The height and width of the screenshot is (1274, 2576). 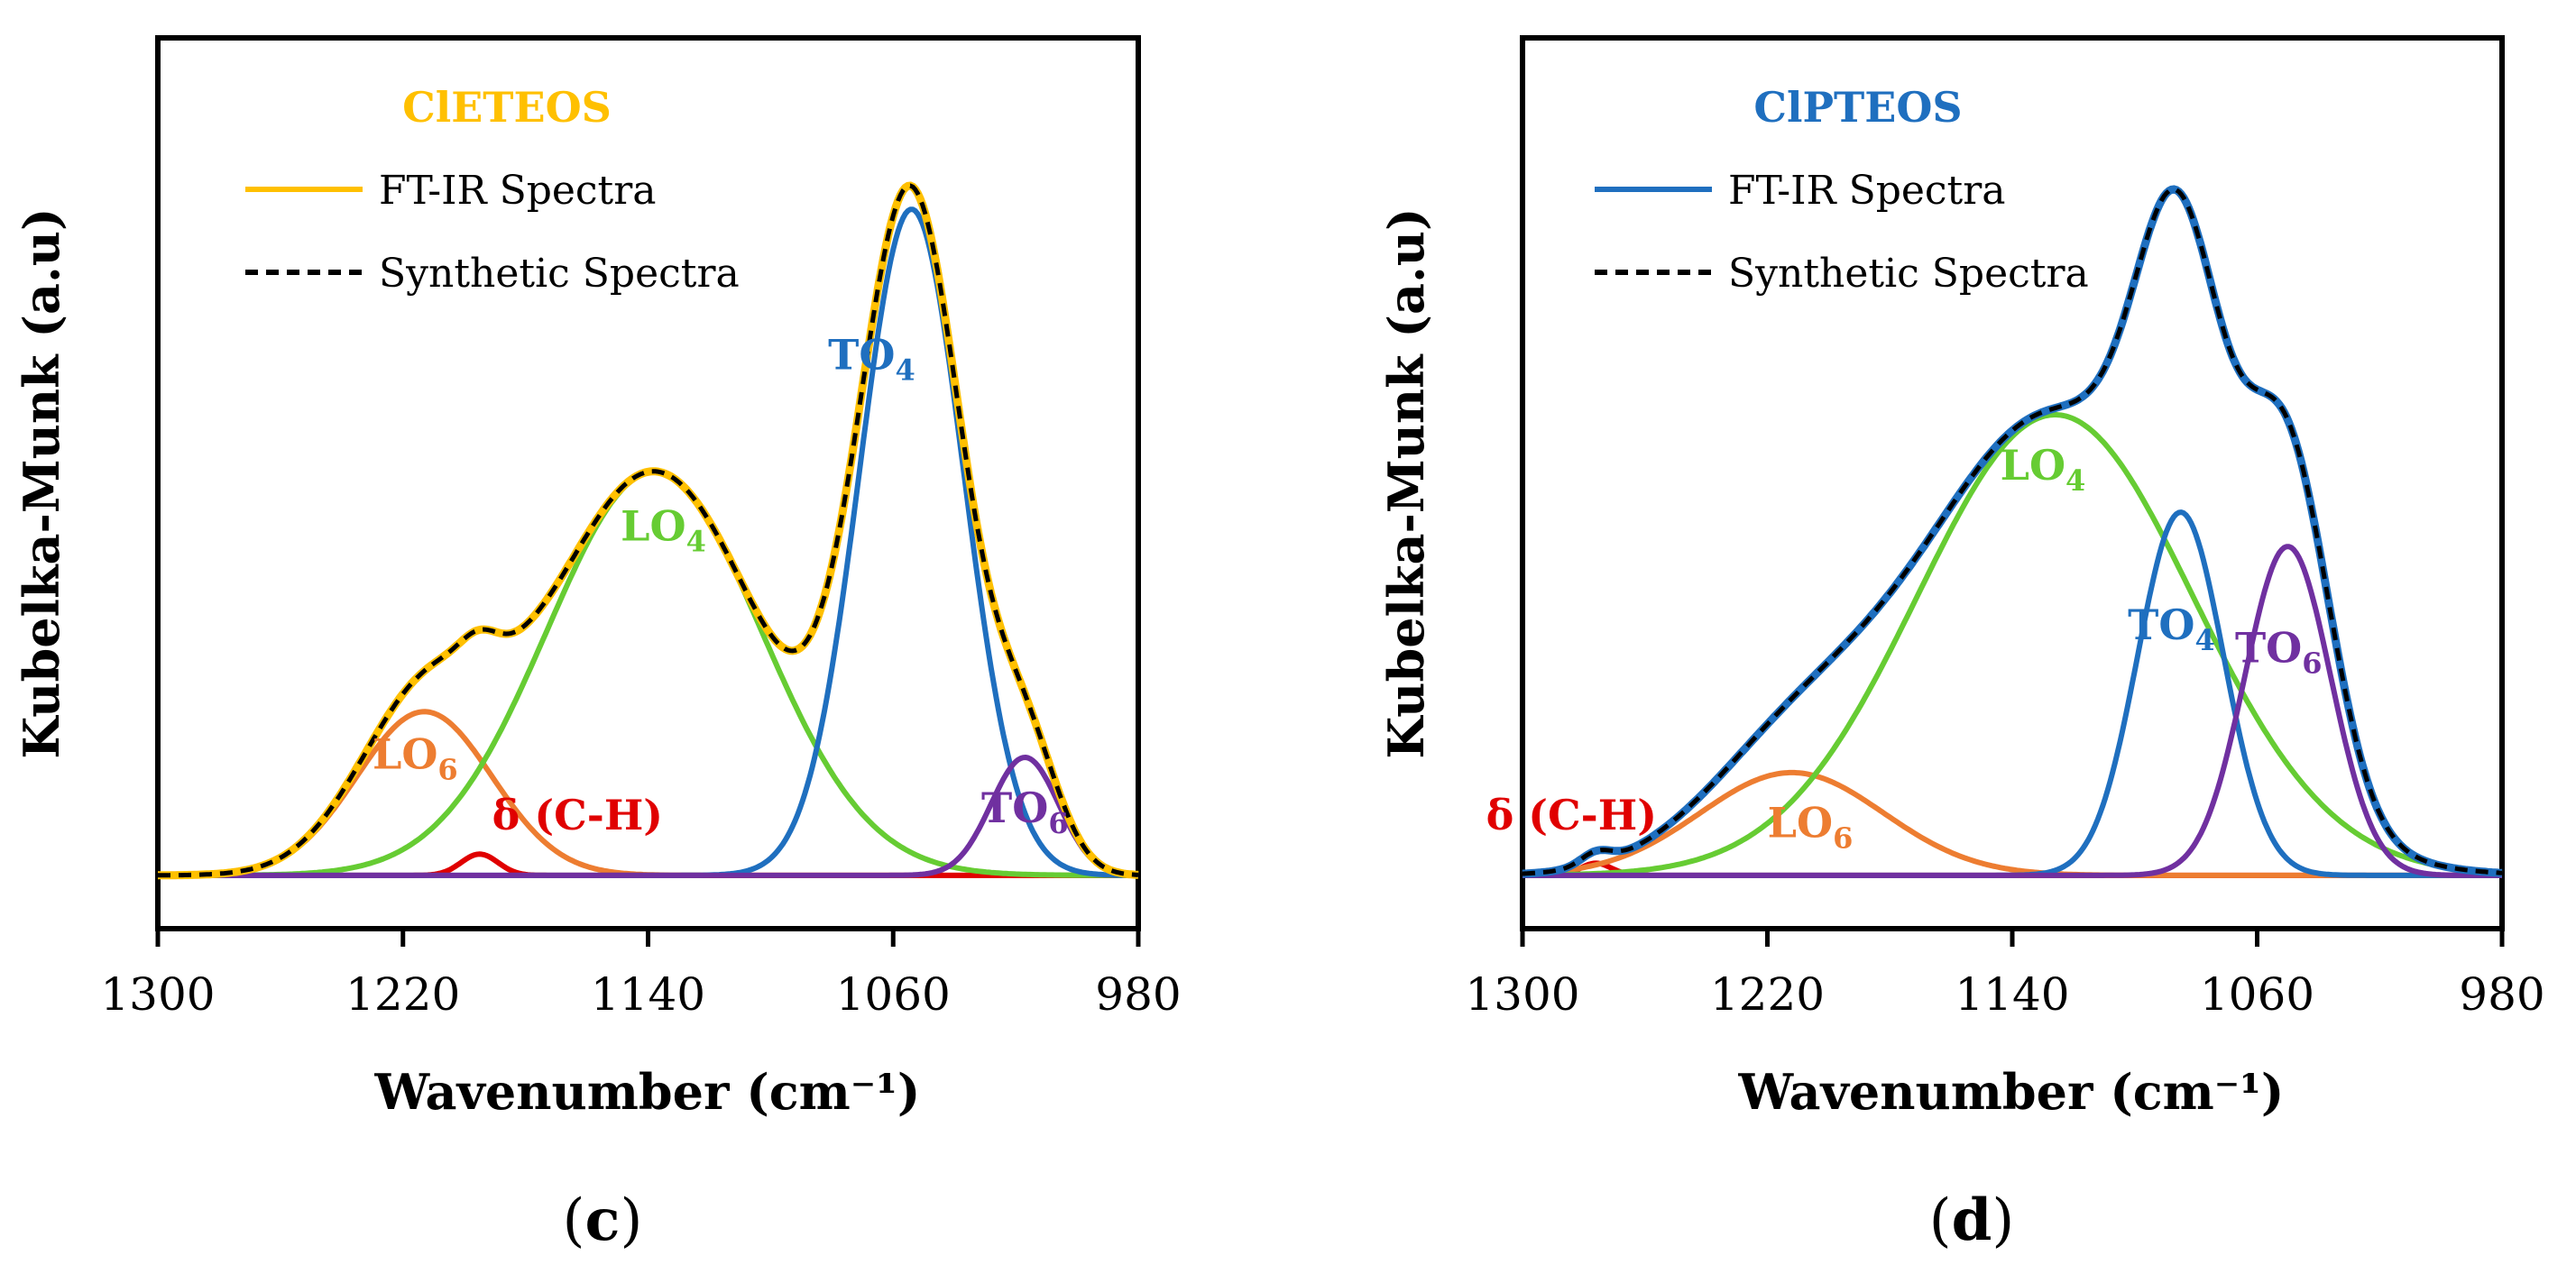 What do you see at coordinates (507, 107) in the screenshot?
I see `sample-title: ClETEOS` at bounding box center [507, 107].